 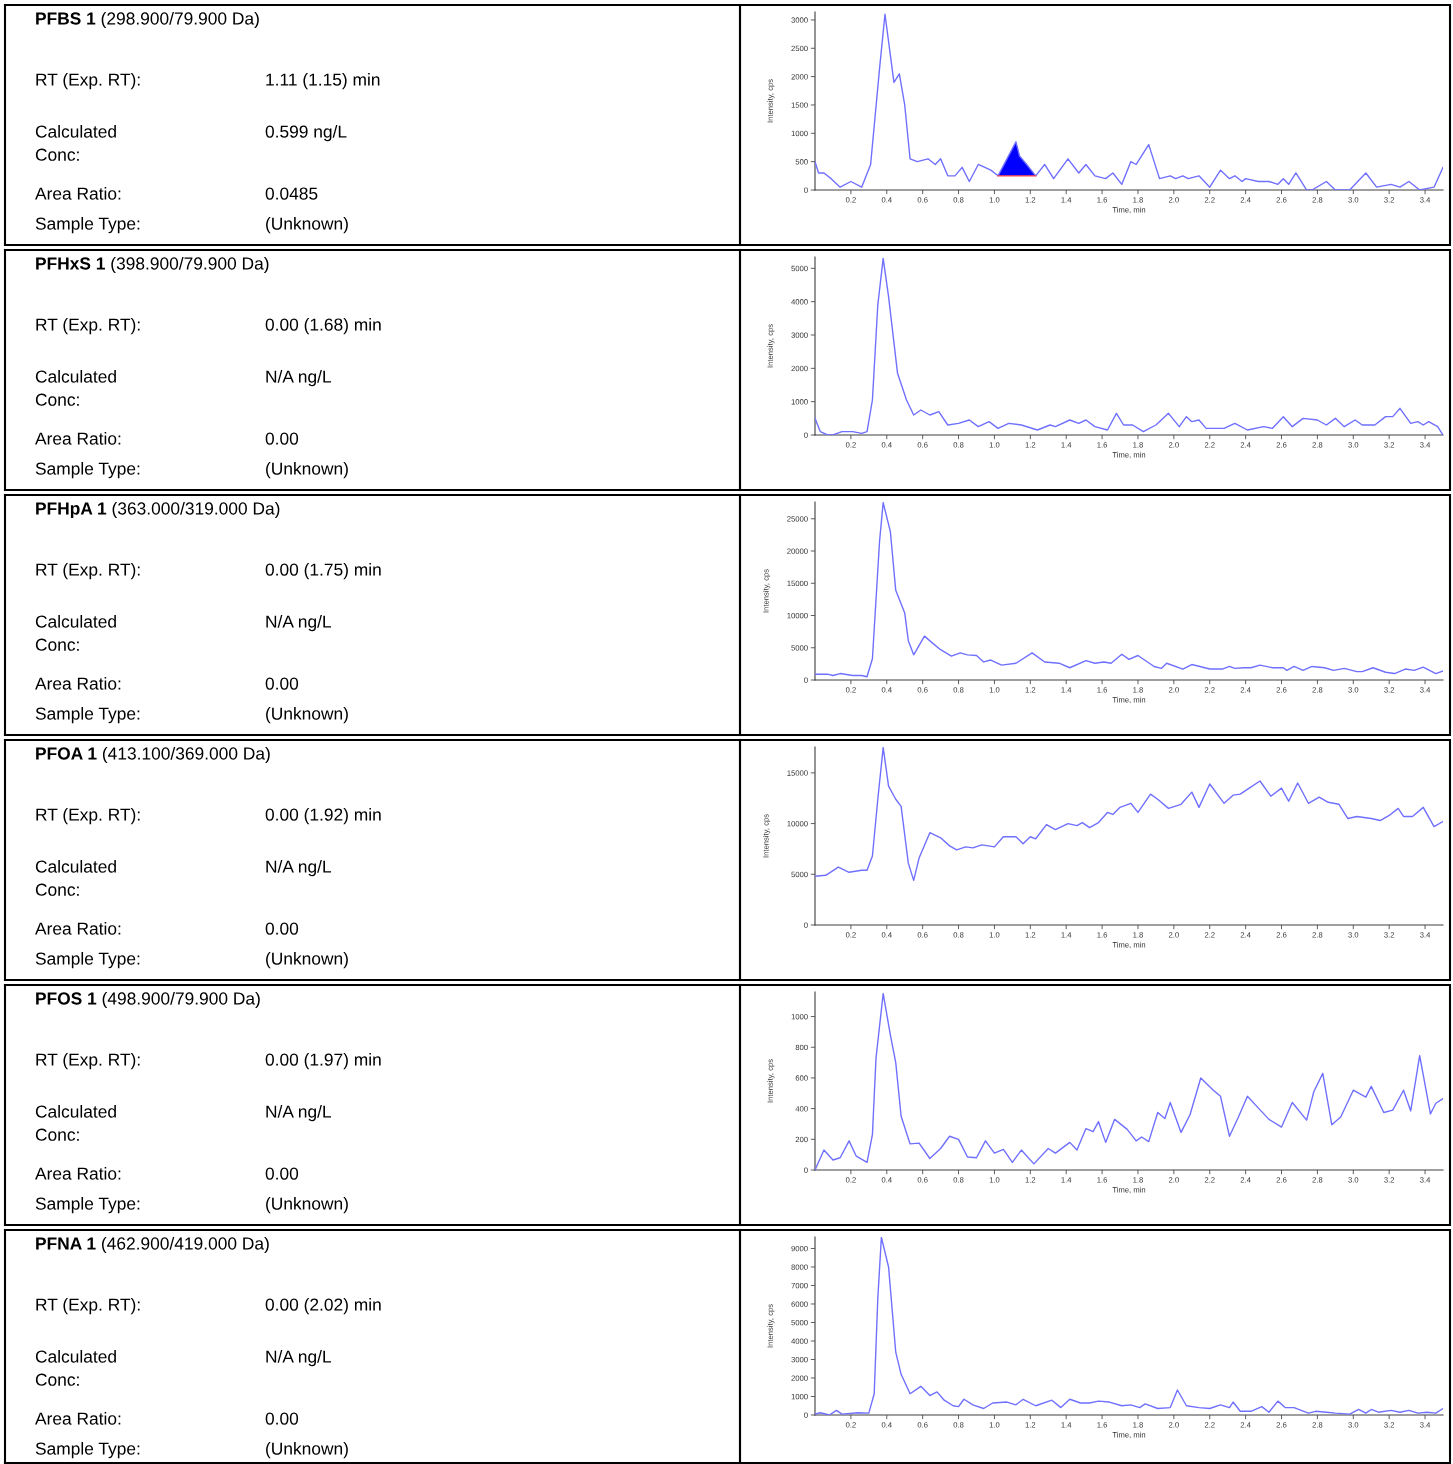 What do you see at coordinates (323, 571) in the screenshot?
I see `text: 0.00 (1.75) min` at bounding box center [323, 571].